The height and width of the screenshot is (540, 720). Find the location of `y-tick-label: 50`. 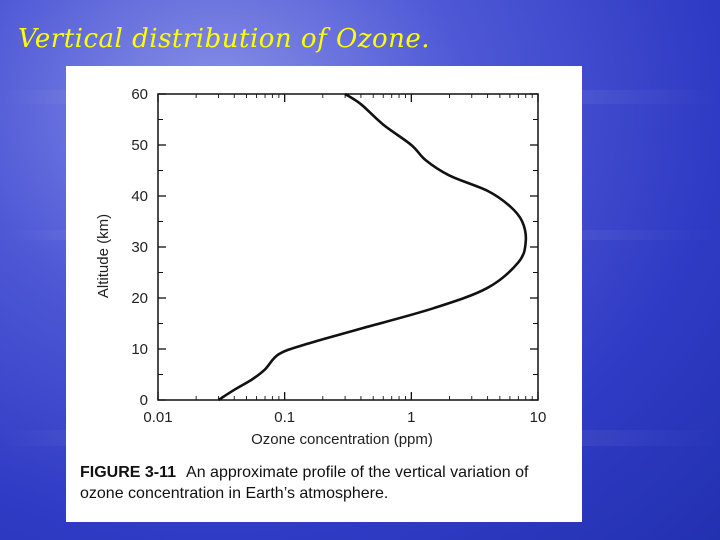

y-tick-label: 50 is located at coordinates (139, 145).